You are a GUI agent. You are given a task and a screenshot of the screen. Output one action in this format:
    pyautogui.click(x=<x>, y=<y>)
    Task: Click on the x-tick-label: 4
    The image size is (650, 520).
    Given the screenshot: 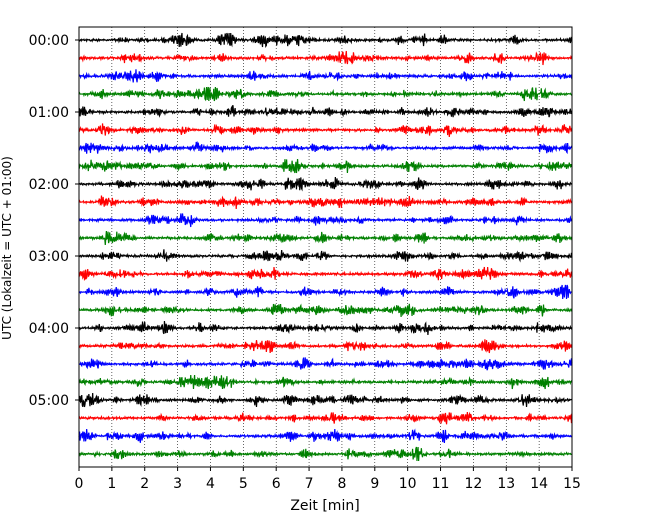 What is the action you would take?
    pyautogui.click(x=210, y=484)
    